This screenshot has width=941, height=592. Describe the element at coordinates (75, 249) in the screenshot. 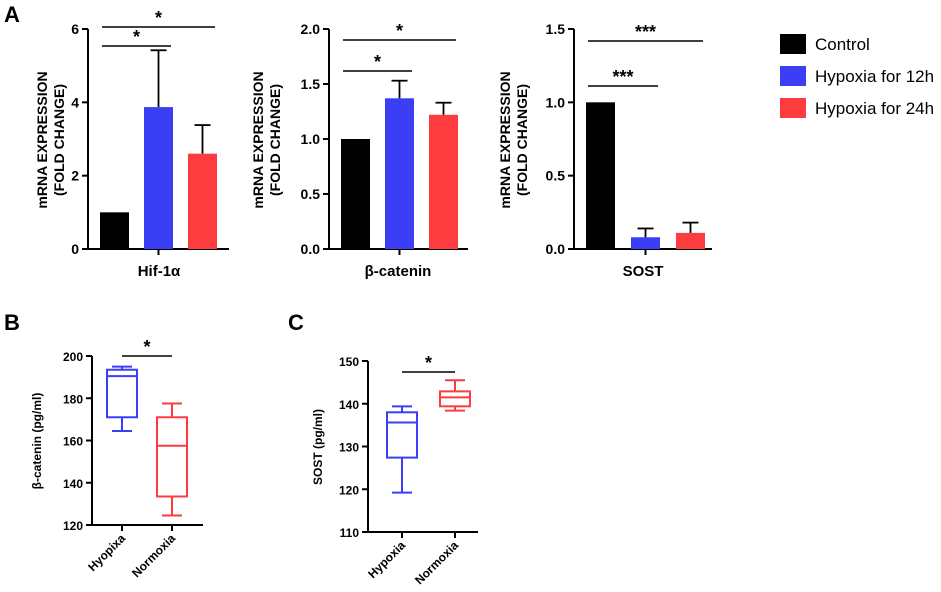

I see `y-tick-label: 0` at that location.